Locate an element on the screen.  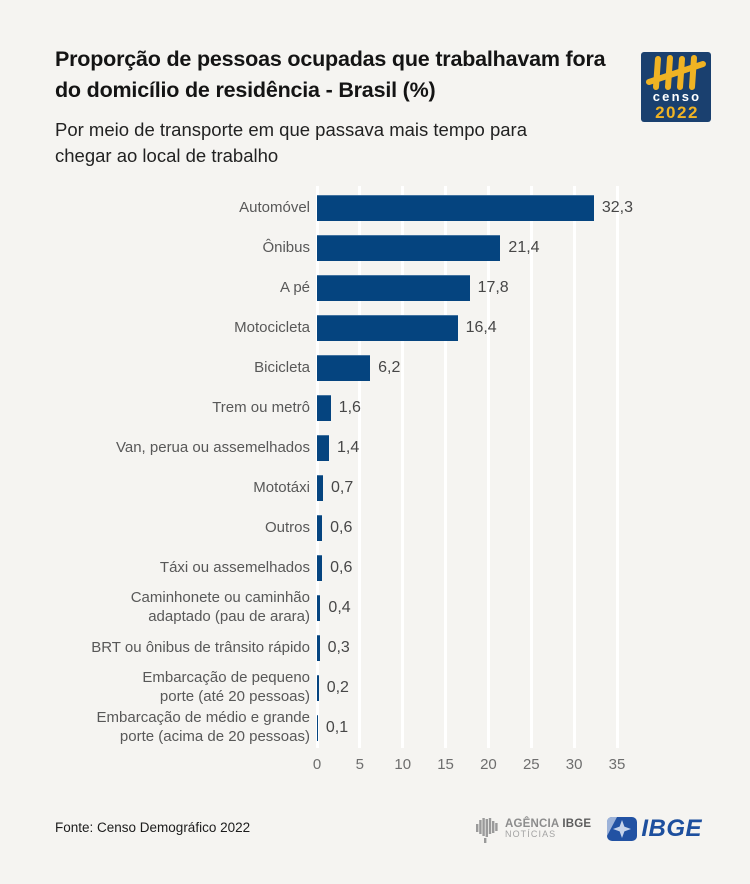
x-axis: 0 5 10 15 20 25 30 35 is located at coordinates (375, 766).